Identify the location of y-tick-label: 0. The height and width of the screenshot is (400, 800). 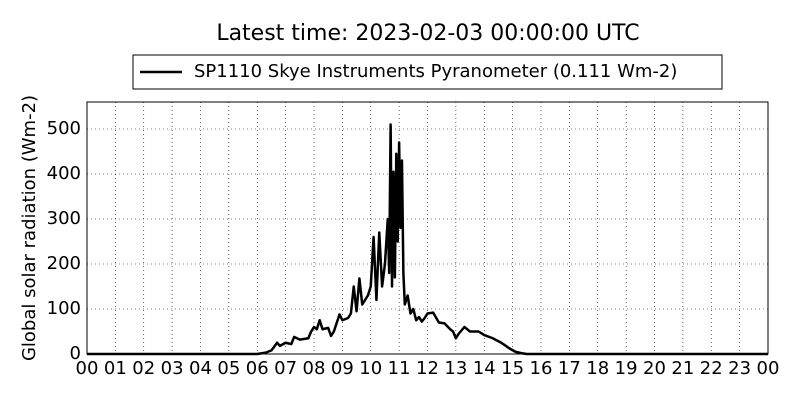
(75, 353).